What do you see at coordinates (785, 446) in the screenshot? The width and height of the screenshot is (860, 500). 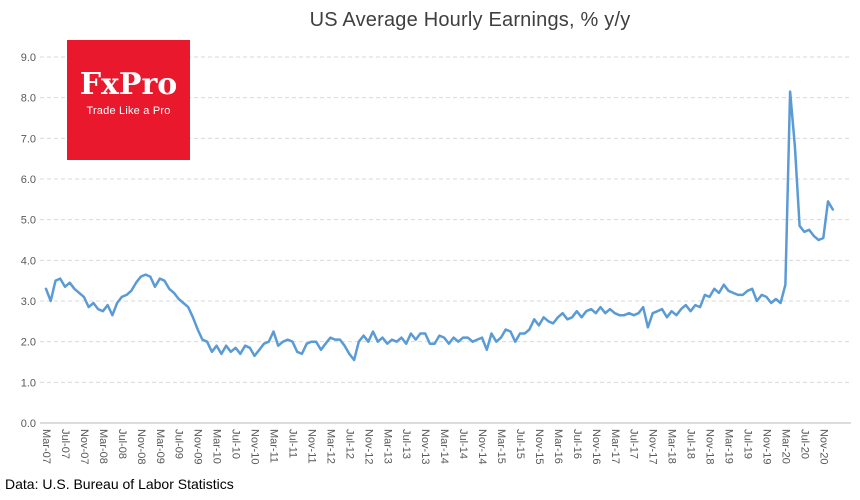 I see `x-tick-label: Mar-20` at bounding box center [785, 446].